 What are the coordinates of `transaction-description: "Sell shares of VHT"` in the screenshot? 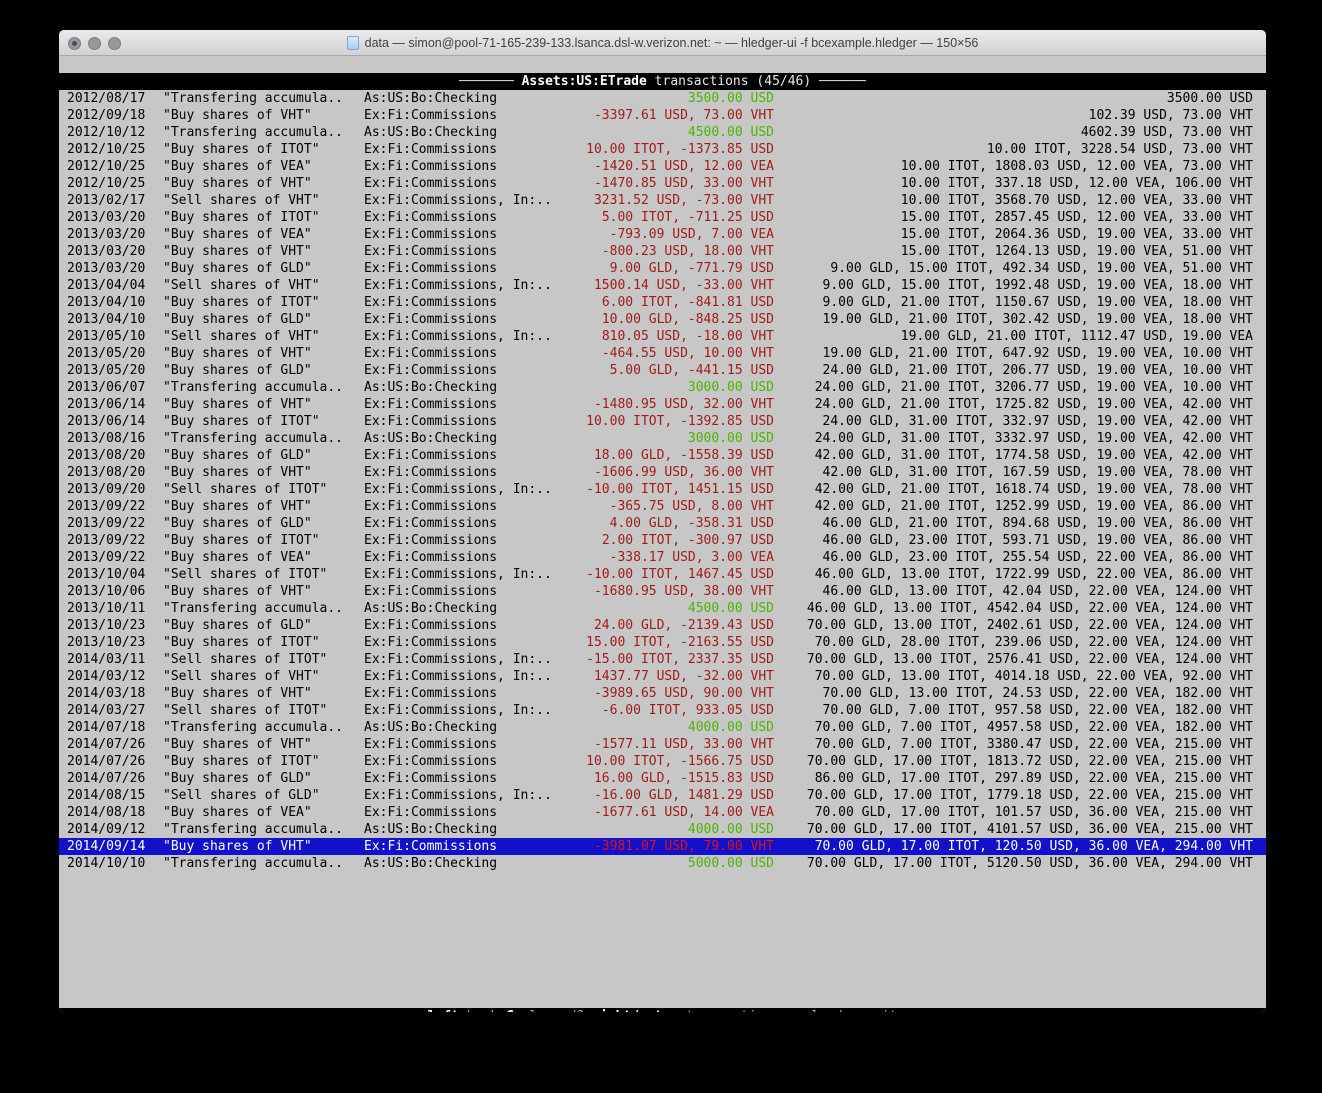 It's located at (241, 285).